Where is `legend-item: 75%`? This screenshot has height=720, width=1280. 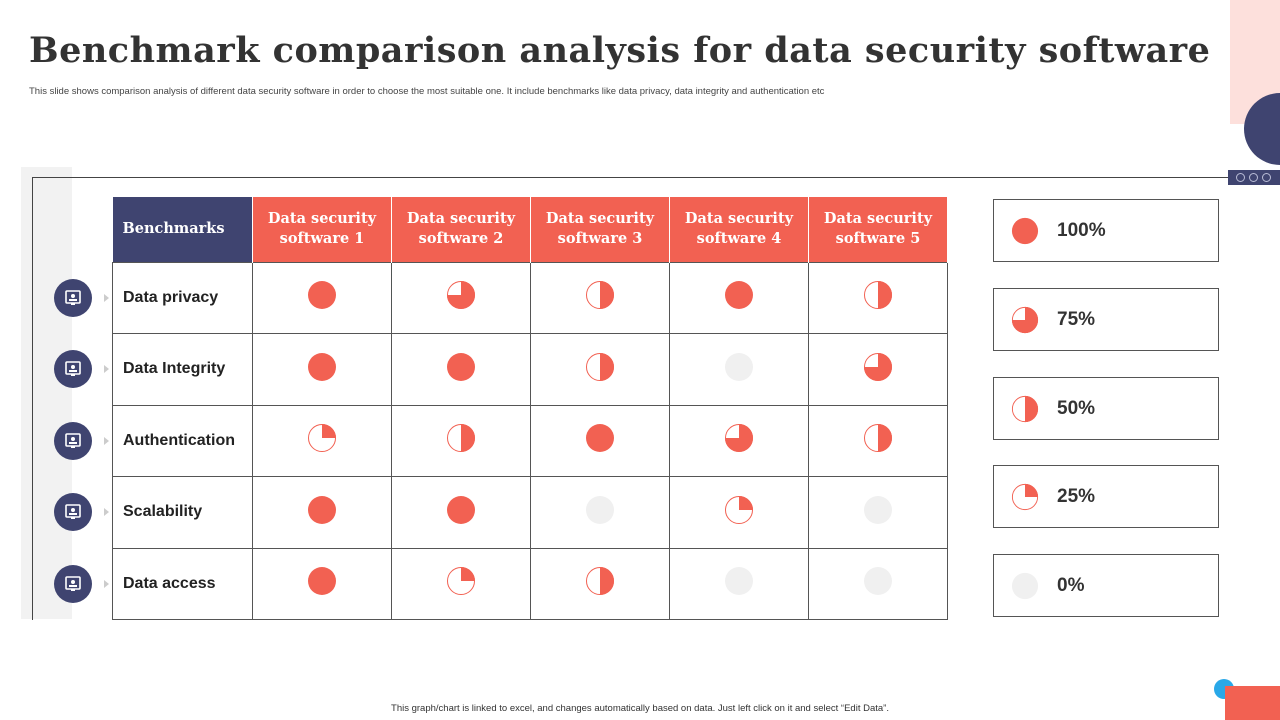 legend-item: 75% is located at coordinates (1106, 319).